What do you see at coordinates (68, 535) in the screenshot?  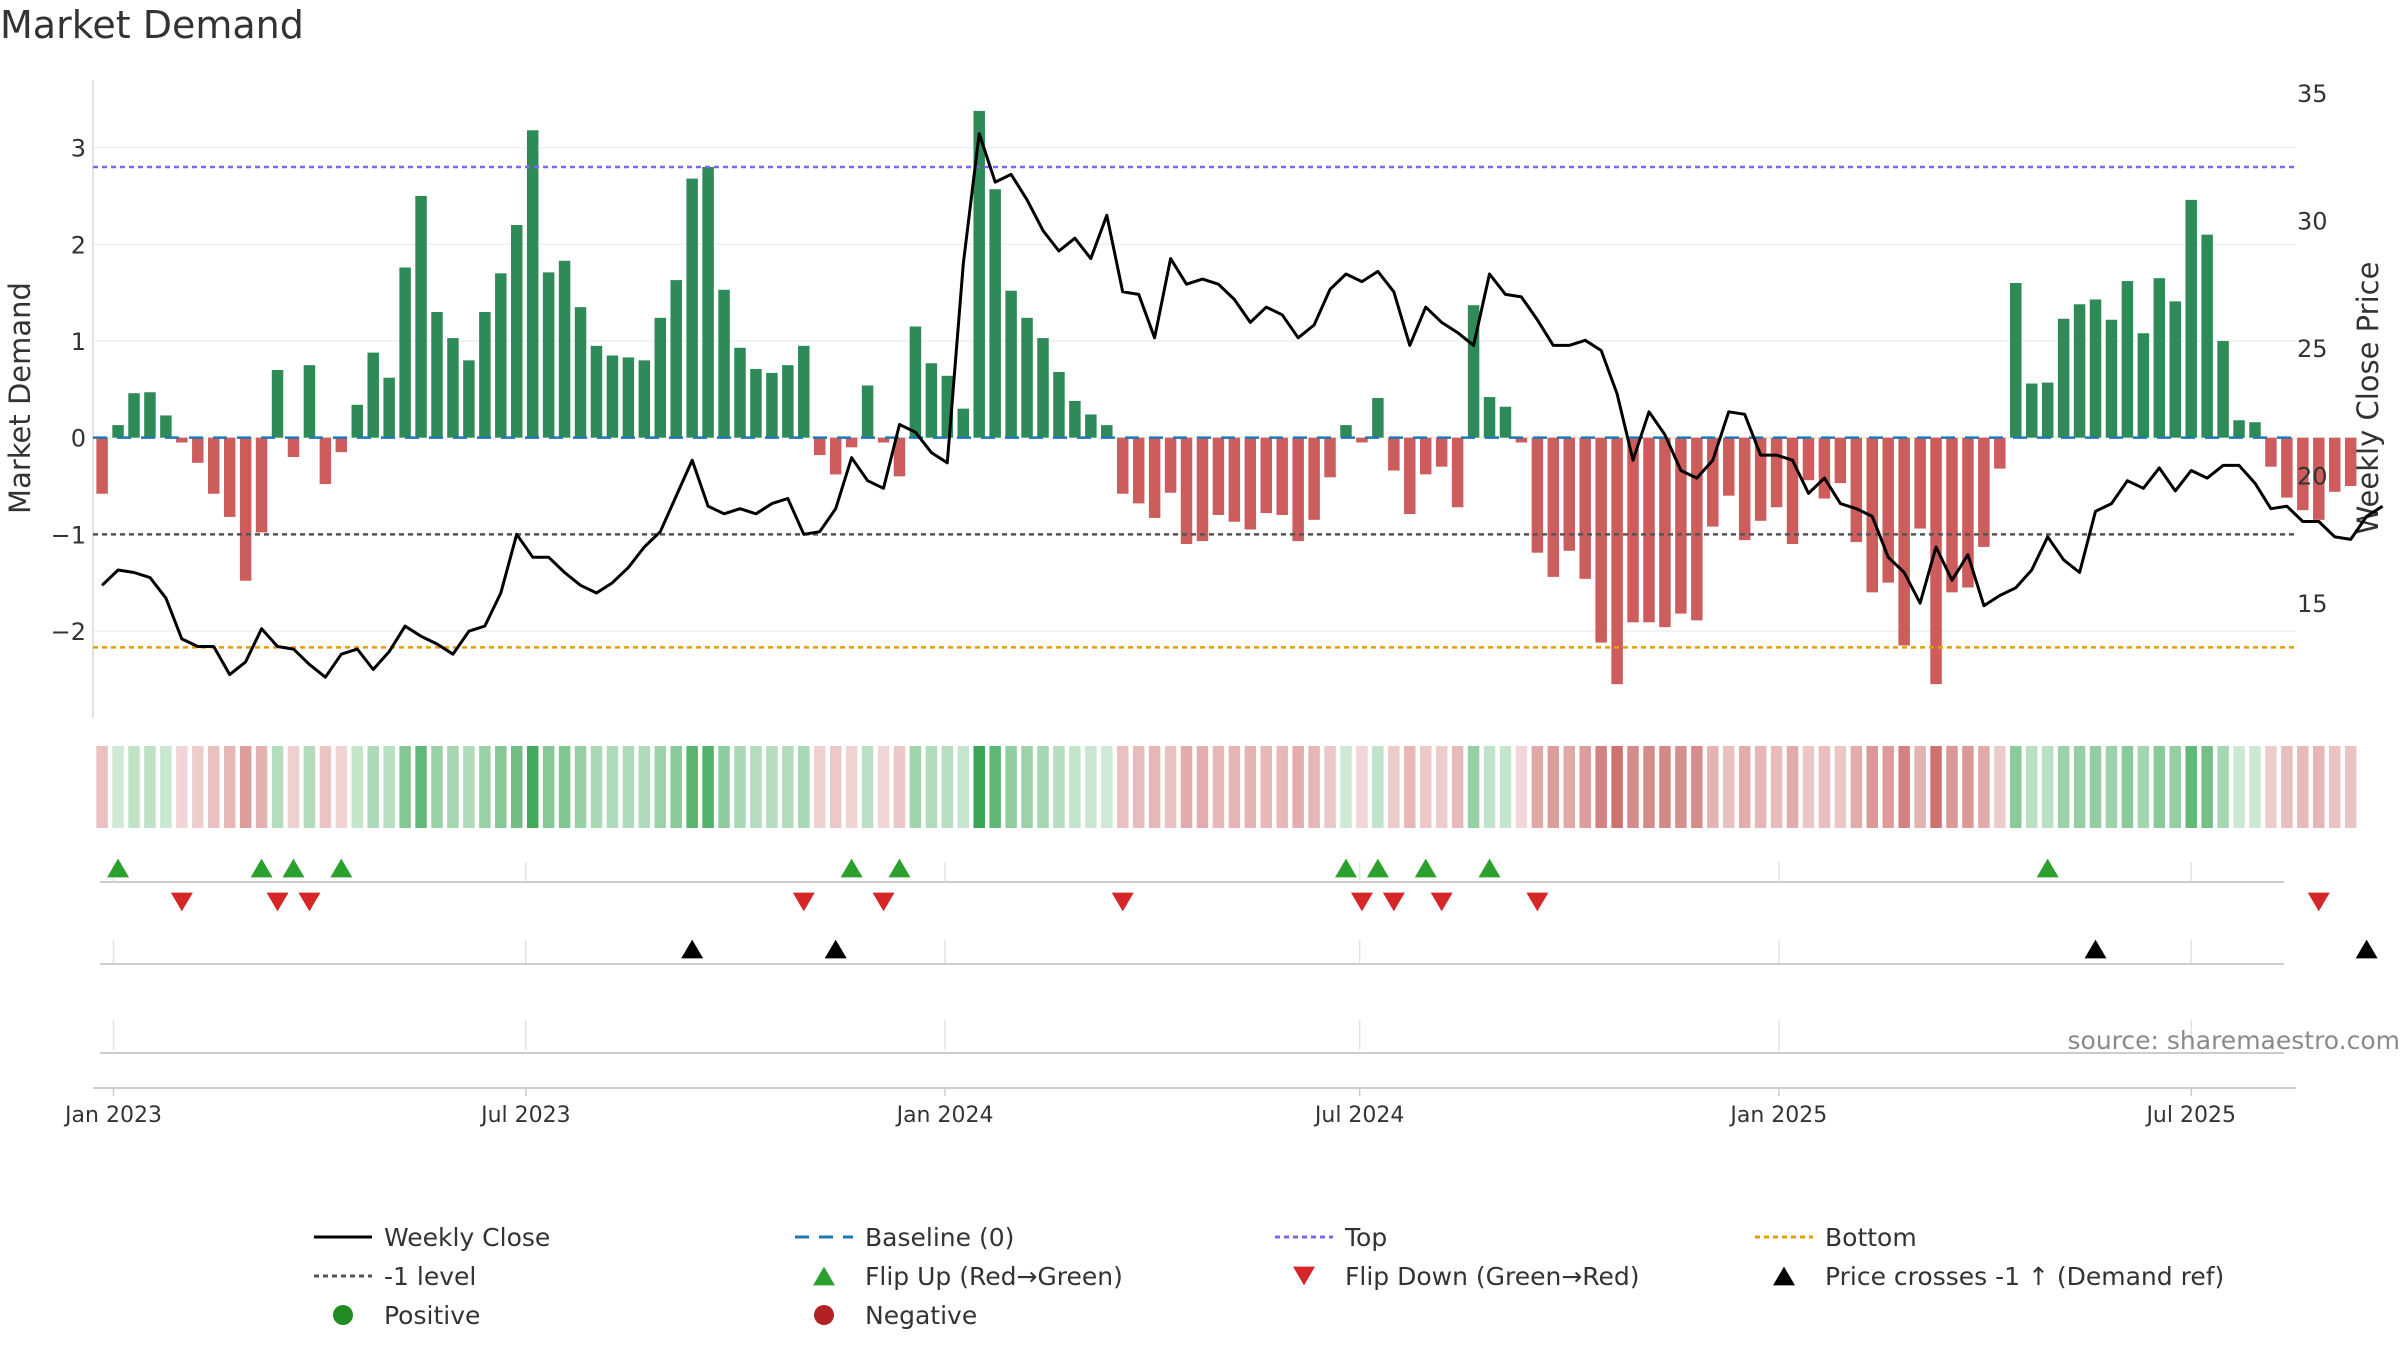 I see `y-left-tick-label: −1` at bounding box center [68, 535].